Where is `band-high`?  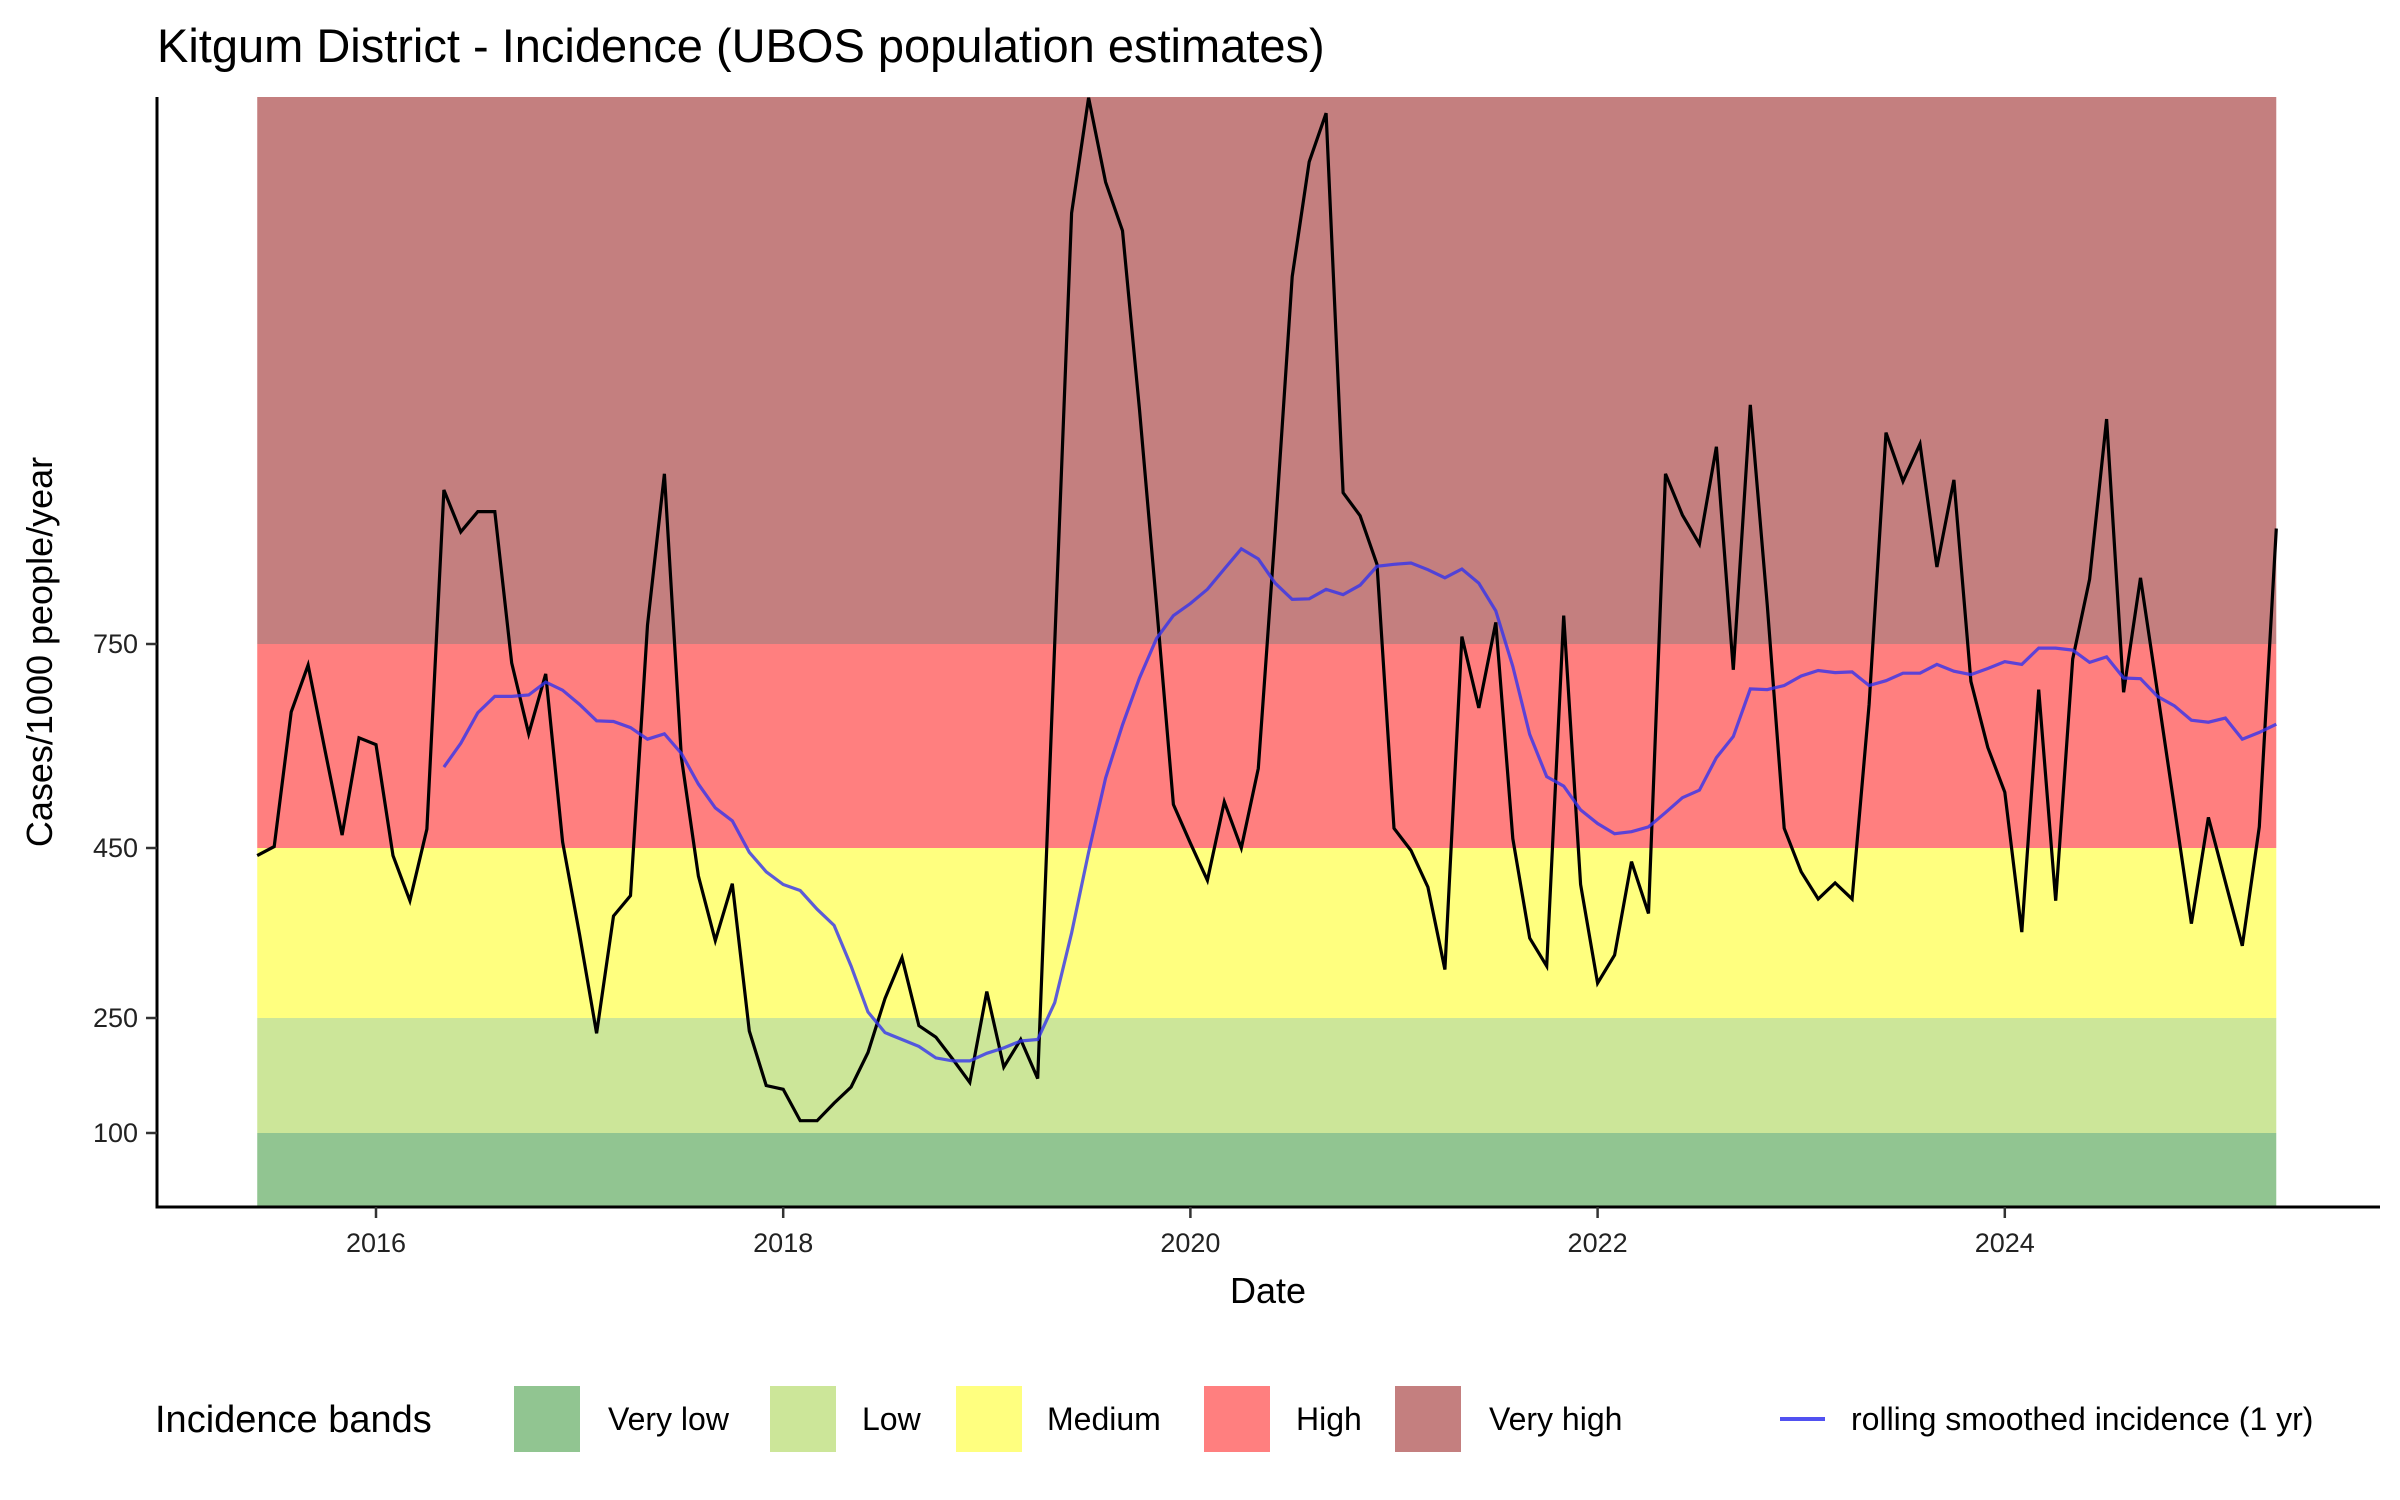 band-high is located at coordinates (1267, 746).